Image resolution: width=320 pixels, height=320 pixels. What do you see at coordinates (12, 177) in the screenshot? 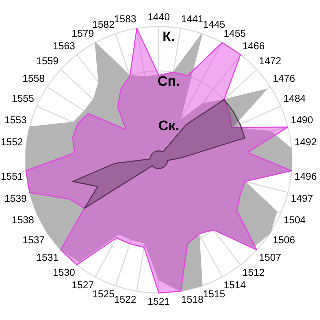
I see `spoke-label: 1551` at bounding box center [12, 177].